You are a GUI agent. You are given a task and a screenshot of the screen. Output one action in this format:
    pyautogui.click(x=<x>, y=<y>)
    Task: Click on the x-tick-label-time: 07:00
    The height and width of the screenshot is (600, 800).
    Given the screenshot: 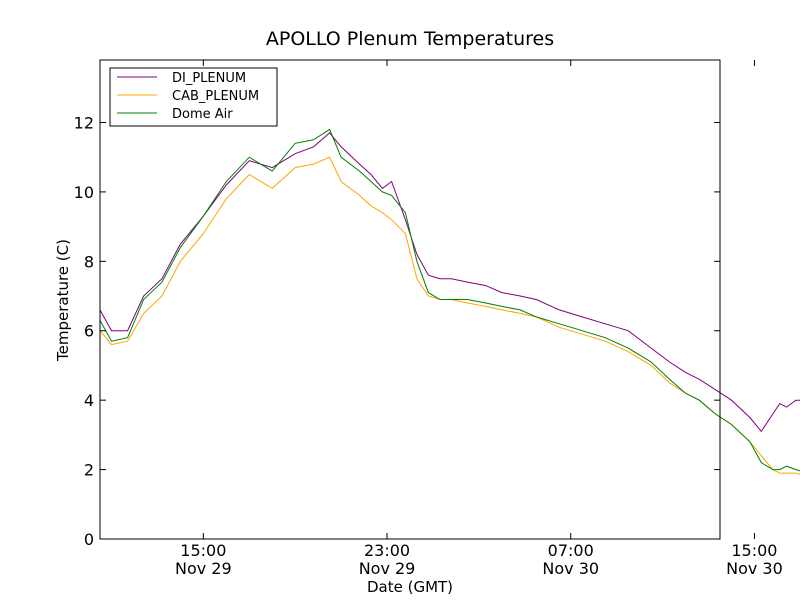 What is the action you would take?
    pyautogui.click(x=571, y=550)
    